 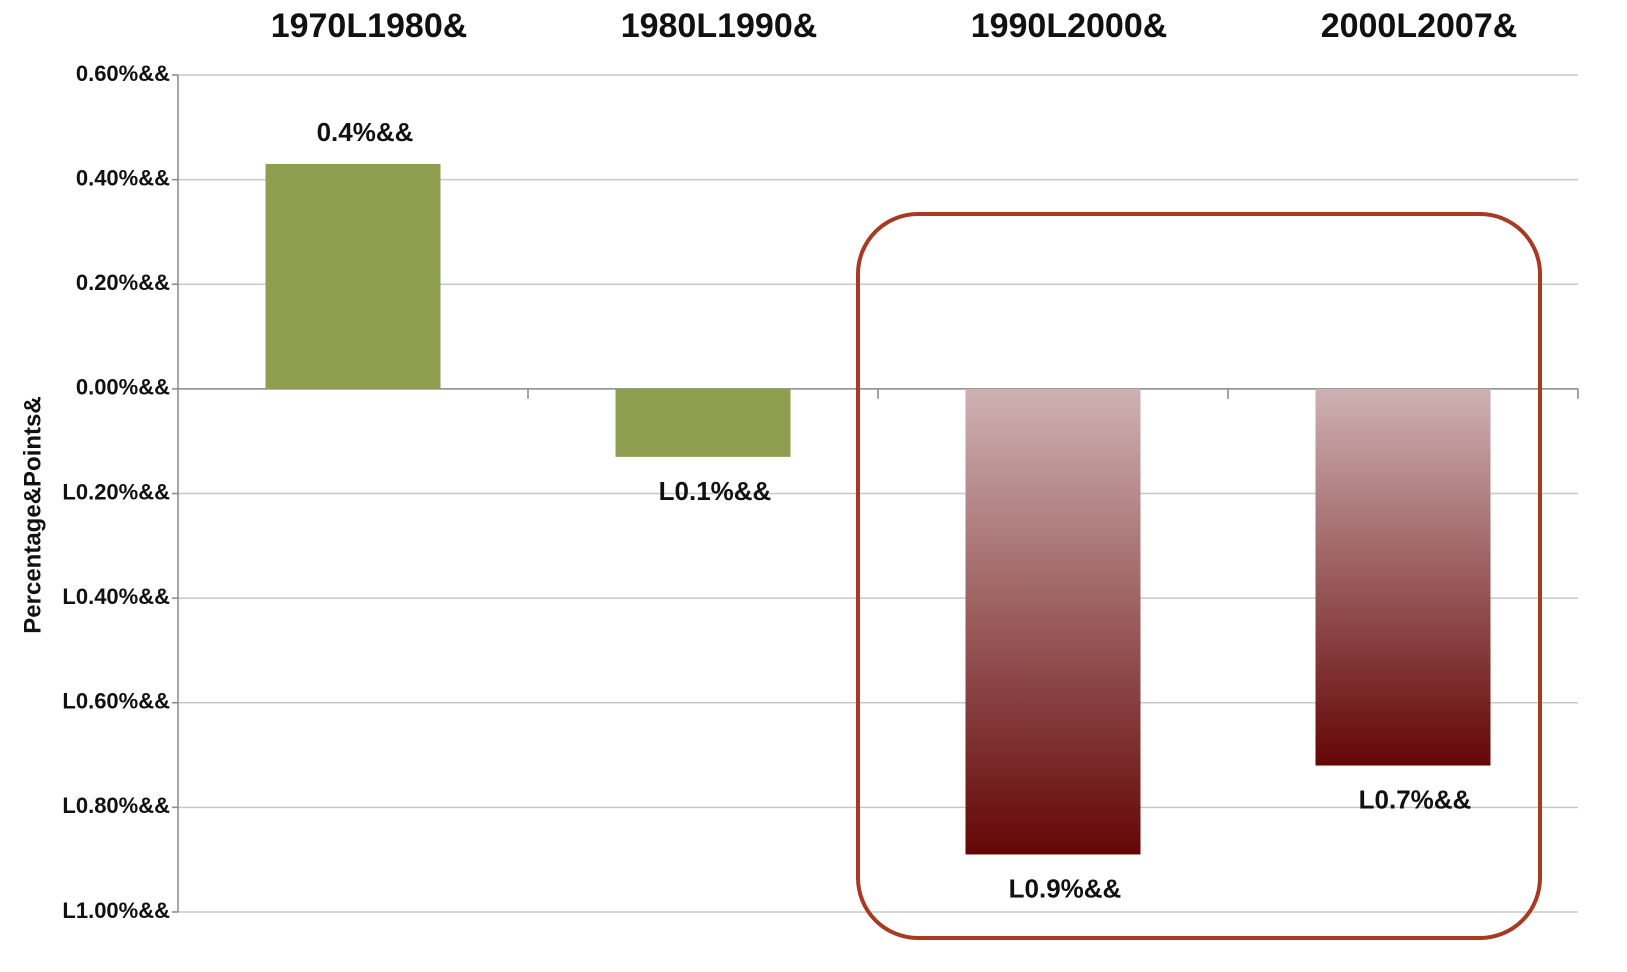 What do you see at coordinates (1065, 888) in the screenshot?
I see `data-label: L0.9%&&` at bounding box center [1065, 888].